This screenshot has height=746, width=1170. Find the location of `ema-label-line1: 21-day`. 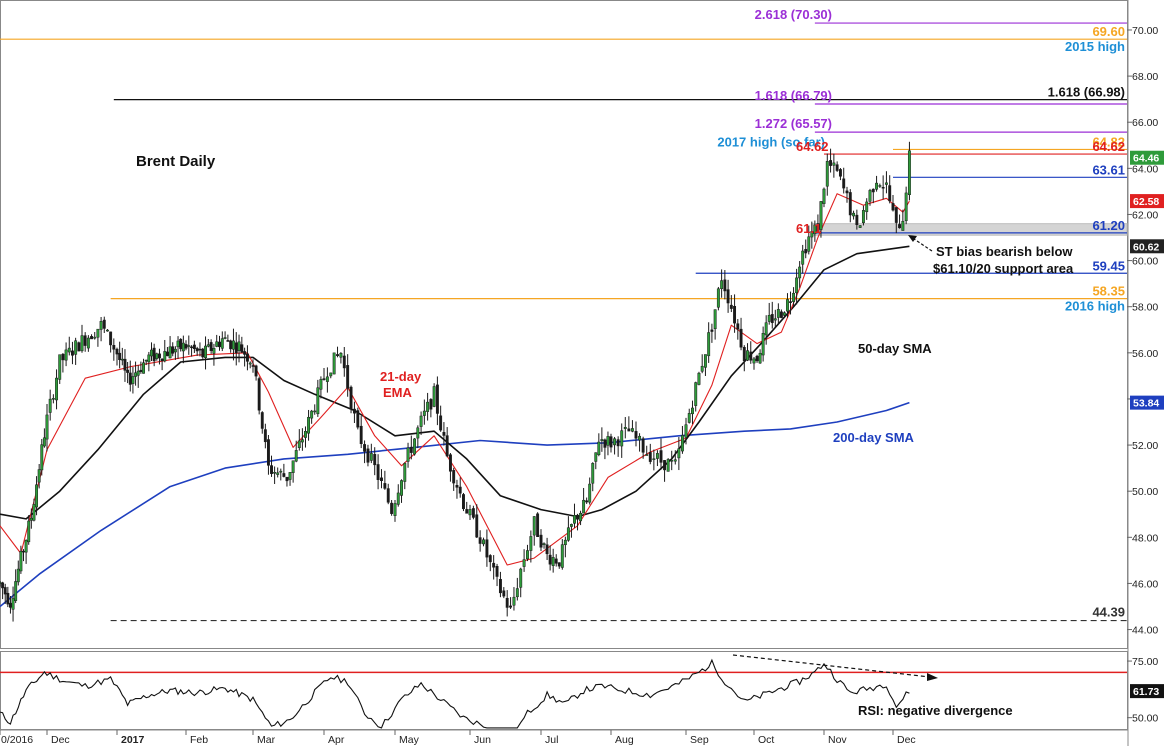

ema-label-line1: 21-day is located at coordinates (401, 376).